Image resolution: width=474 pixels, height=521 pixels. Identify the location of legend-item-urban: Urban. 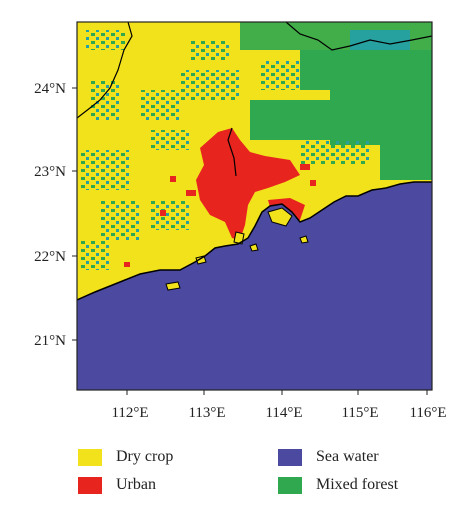
(117, 485).